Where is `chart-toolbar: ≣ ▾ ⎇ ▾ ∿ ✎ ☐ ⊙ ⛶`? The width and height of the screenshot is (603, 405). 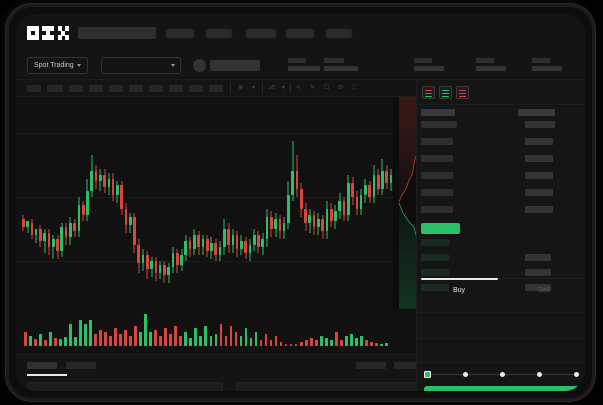
chart-toolbar: ≣ ▾ ⎇ ▾ ∿ ✎ ☐ ⊙ ⛶ is located at coordinates (216, 88).